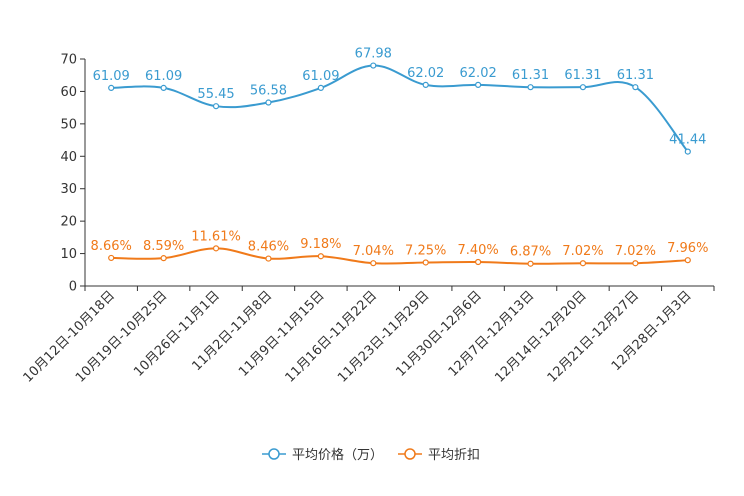 This screenshot has height=496, width=744. Describe the element at coordinates (425, 250) in the screenshot. I see `discount-data-label: 7.25%` at that location.